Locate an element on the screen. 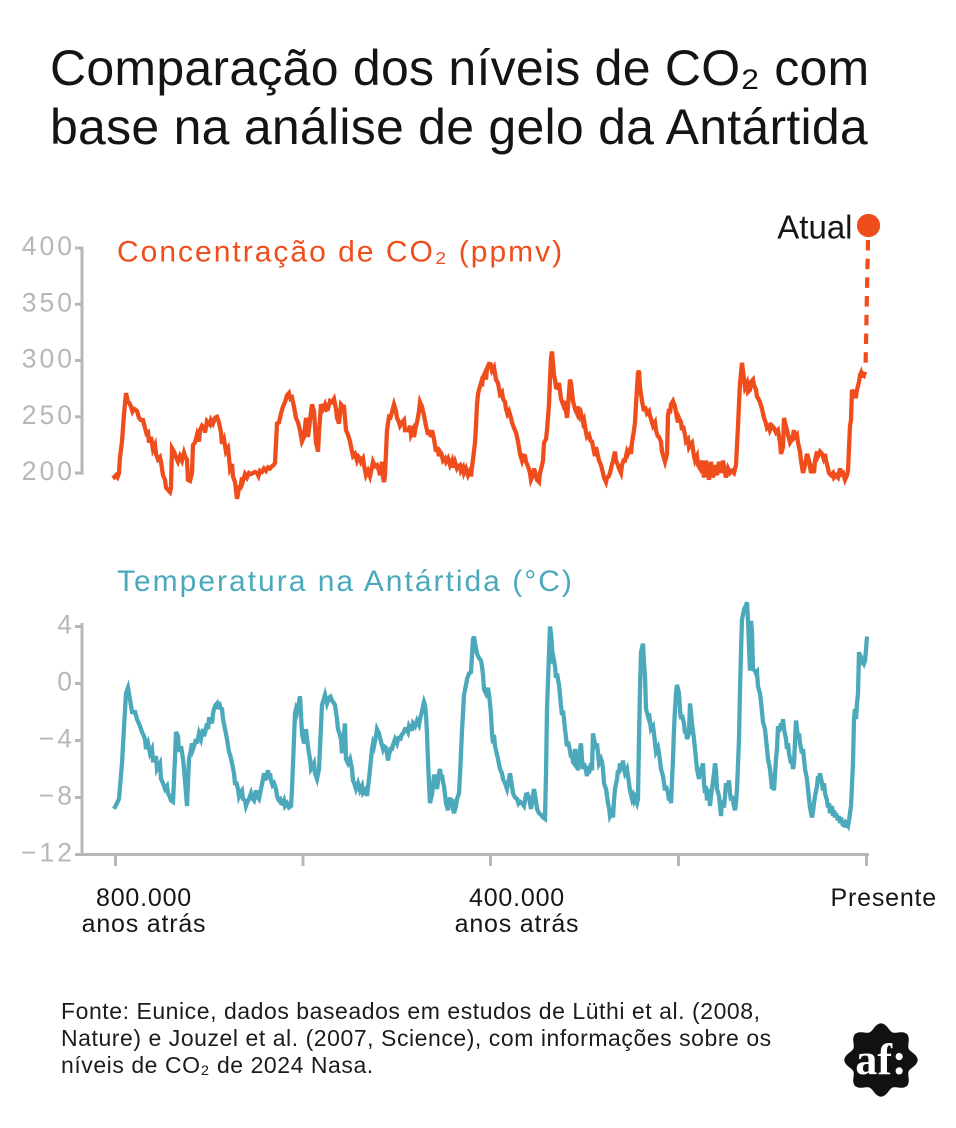  svg-text: Temperatura na Antártida (°C) is located at coordinates (345, 581).